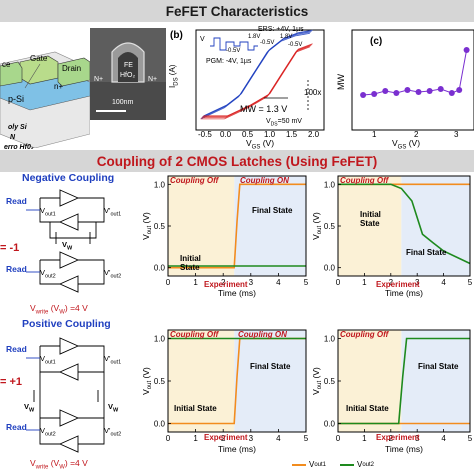 The width and height of the screenshot is (474, 474). What do you see at coordinates (113, 408) in the screenshot?
I see `positive-vw-label-right: VW` at bounding box center [113, 408].